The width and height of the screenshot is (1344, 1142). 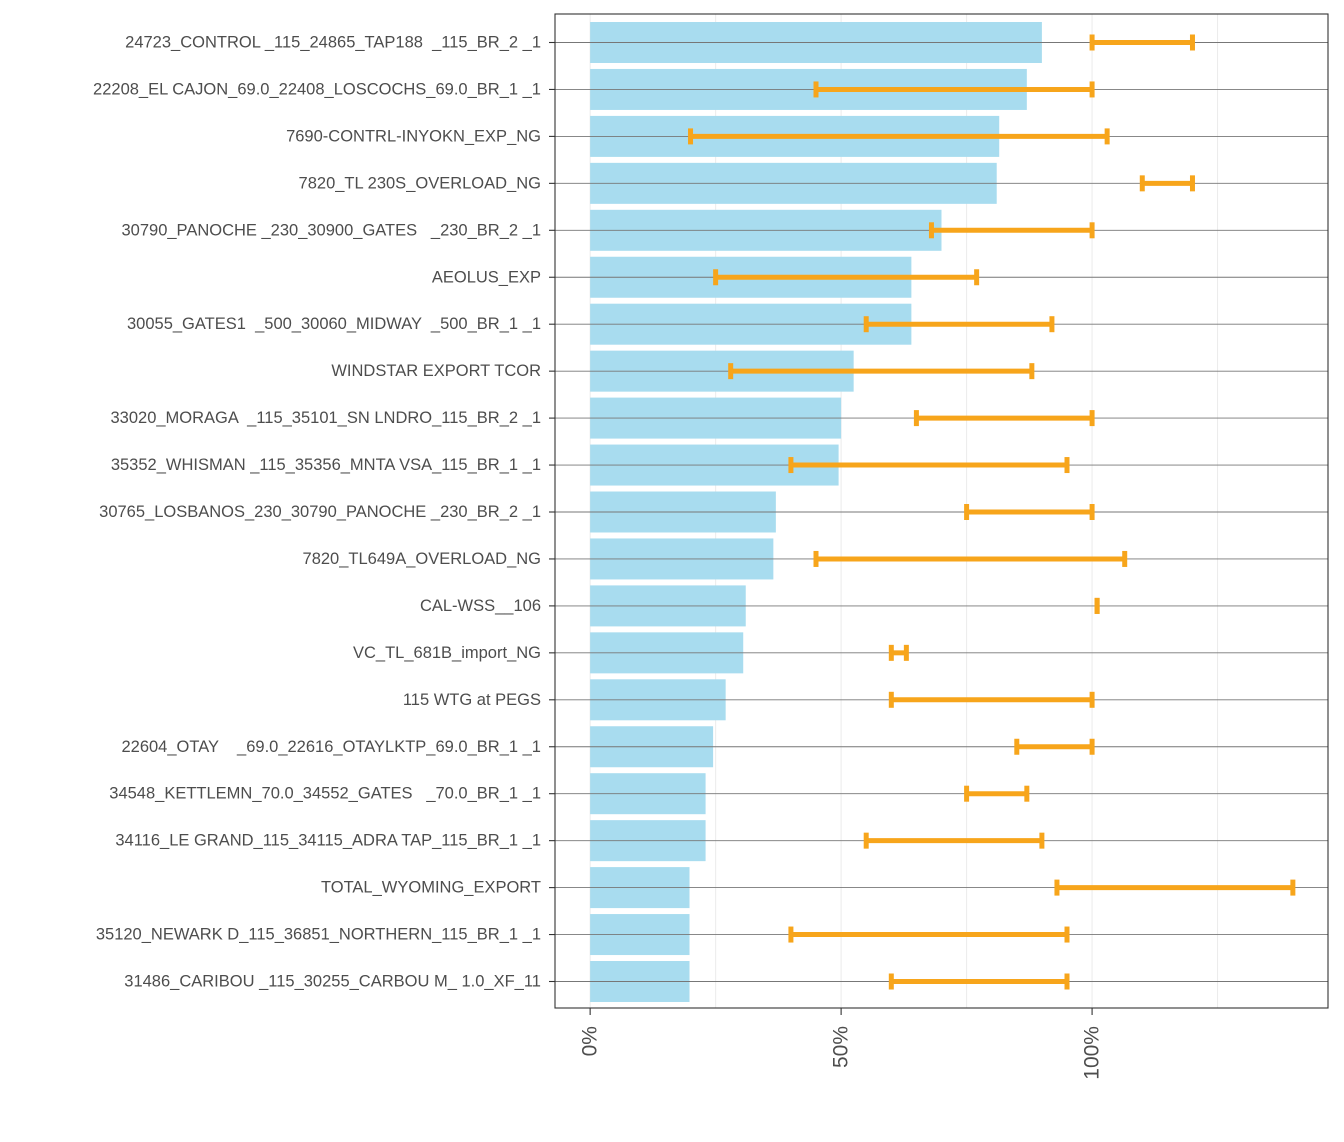 I want to click on x-tick-label: 0%, so click(x=590, y=1041).